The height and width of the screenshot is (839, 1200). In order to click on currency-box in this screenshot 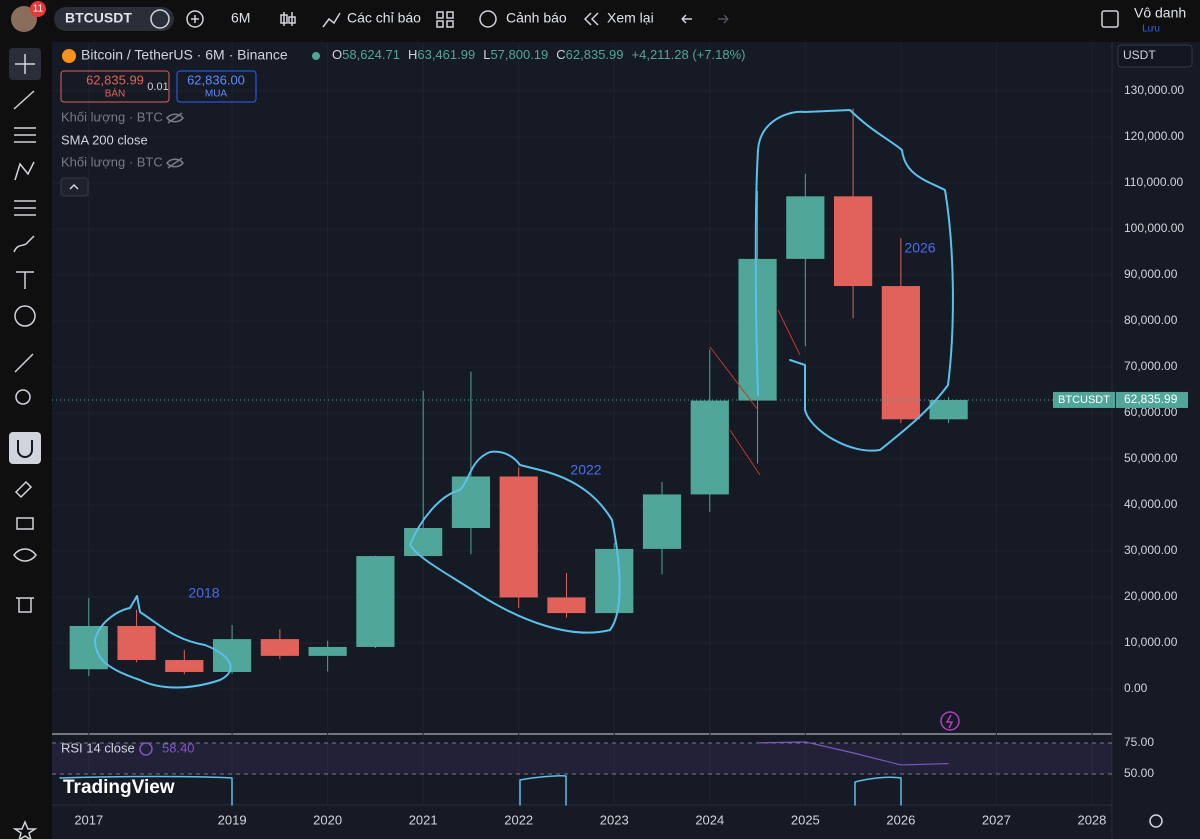, I will do `click(1155, 56)`.